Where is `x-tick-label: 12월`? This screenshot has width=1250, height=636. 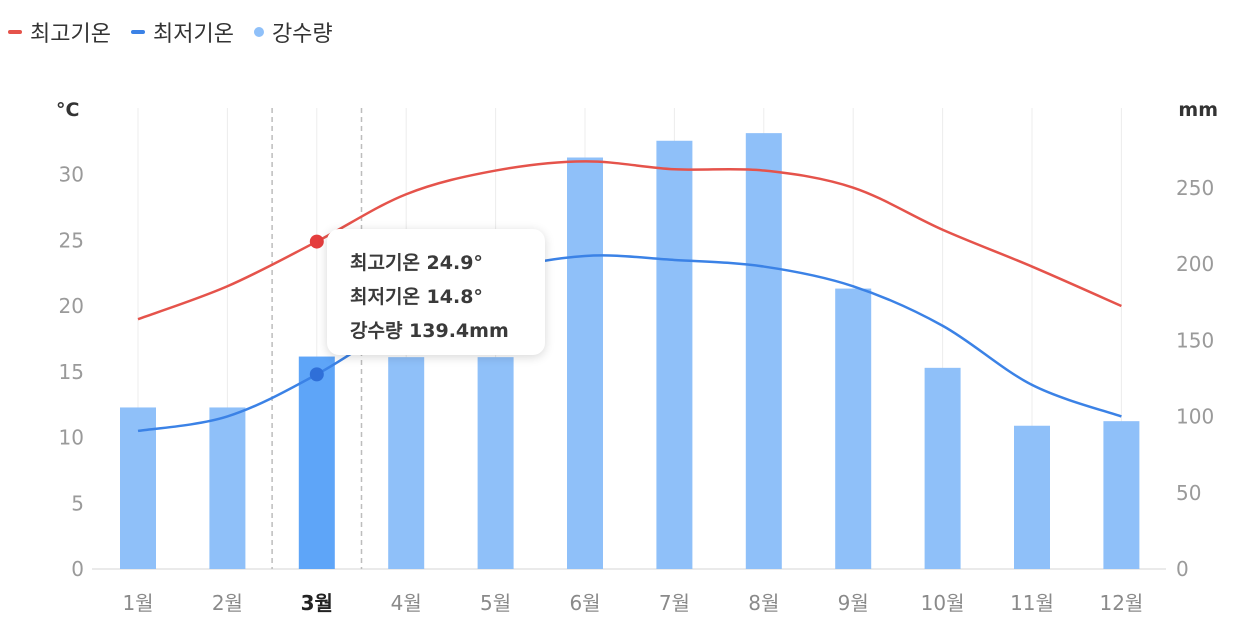 x-tick-label: 12월 is located at coordinates (1121, 603).